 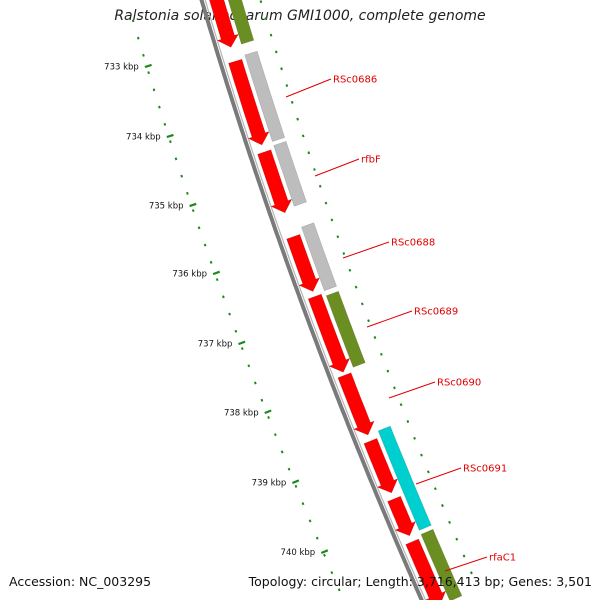 I want to click on gene-label: RSc0690, so click(x=459, y=383).